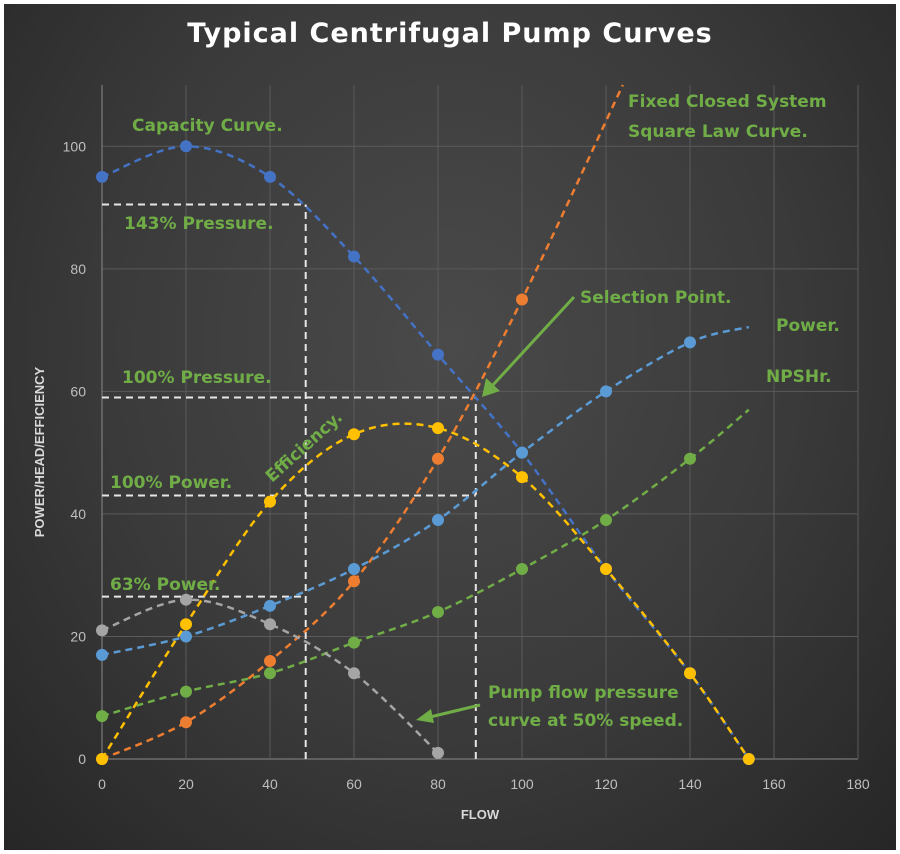 This screenshot has width=900, height=854. Describe the element at coordinates (585, 721) in the screenshot. I see `annotation-half-speed-2: curve at 50% speed.` at that location.